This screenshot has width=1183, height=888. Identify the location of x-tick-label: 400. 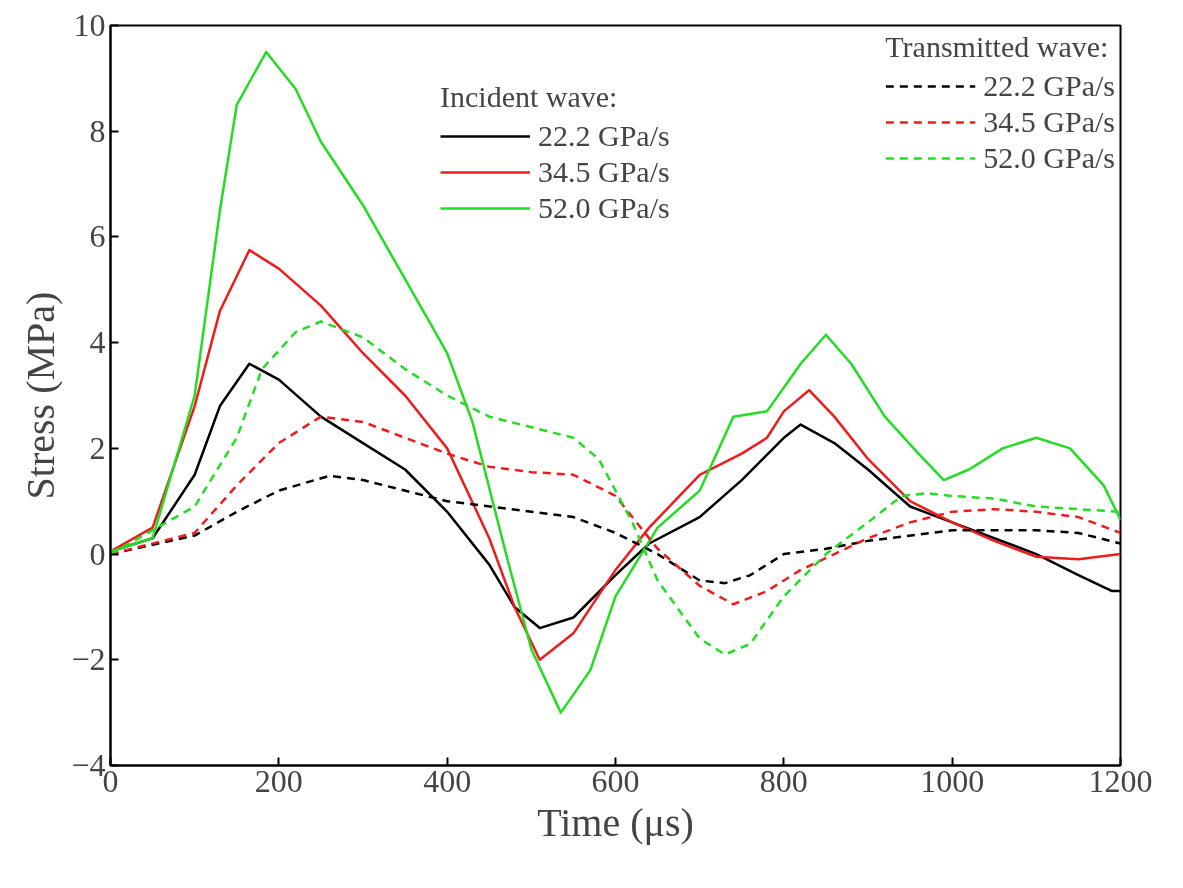
(447, 780).